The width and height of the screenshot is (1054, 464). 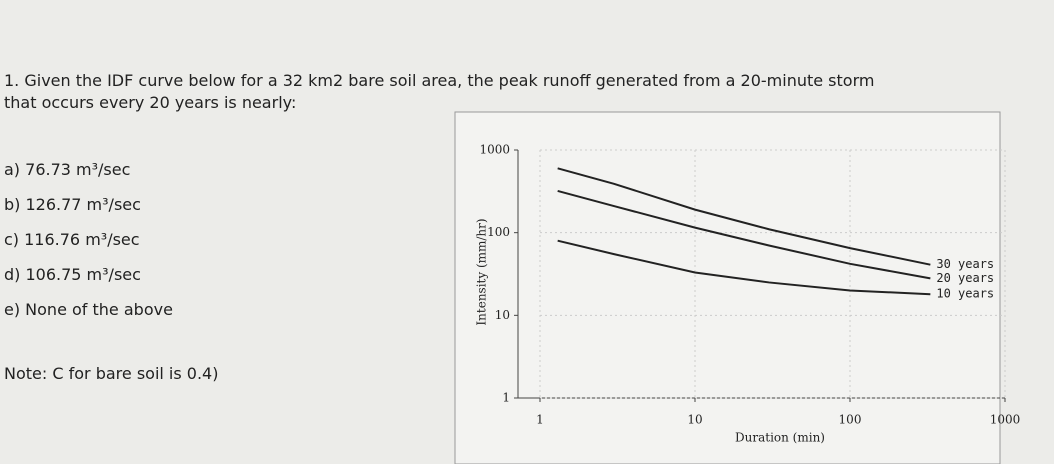 I want to click on option: d) 106.75 m³/sec, so click(x=72, y=274).